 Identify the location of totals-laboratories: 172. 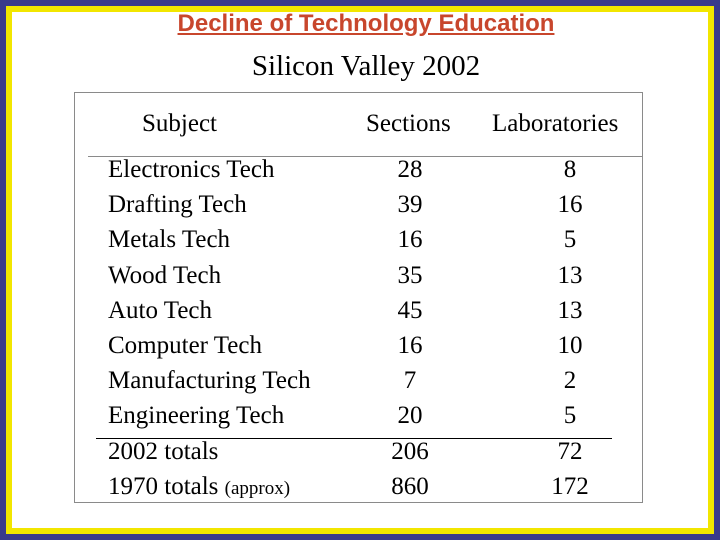
(570, 486).